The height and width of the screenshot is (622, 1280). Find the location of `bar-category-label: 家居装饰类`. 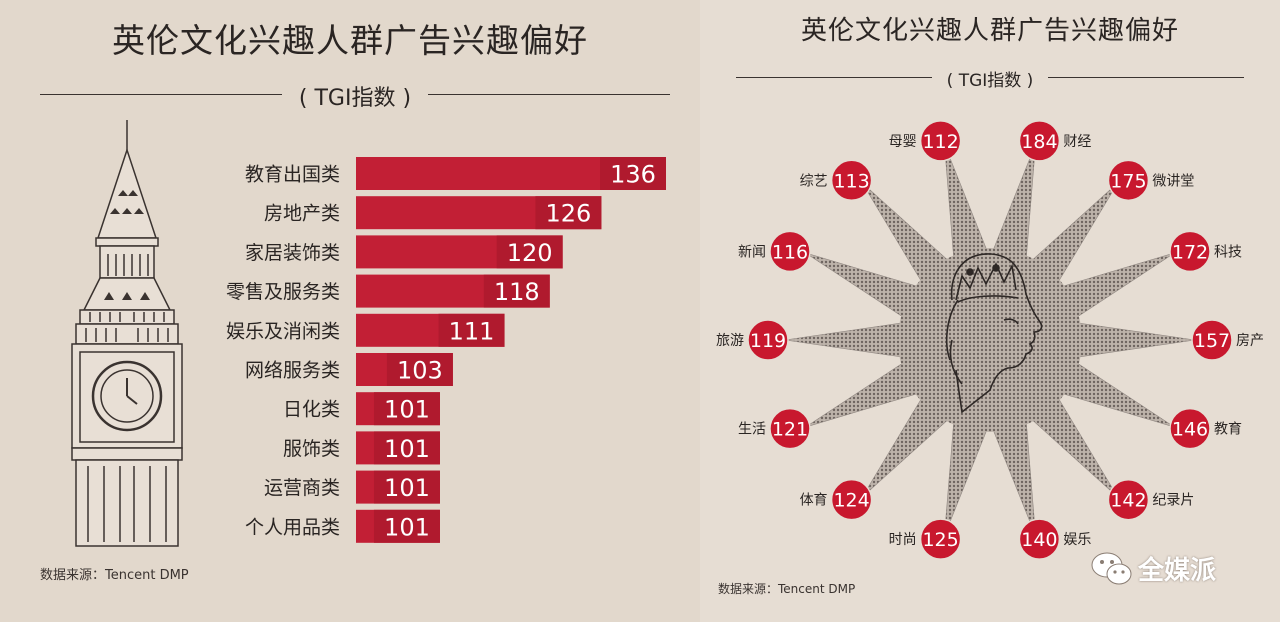

bar-category-label: 家居装饰类 is located at coordinates (292, 253).